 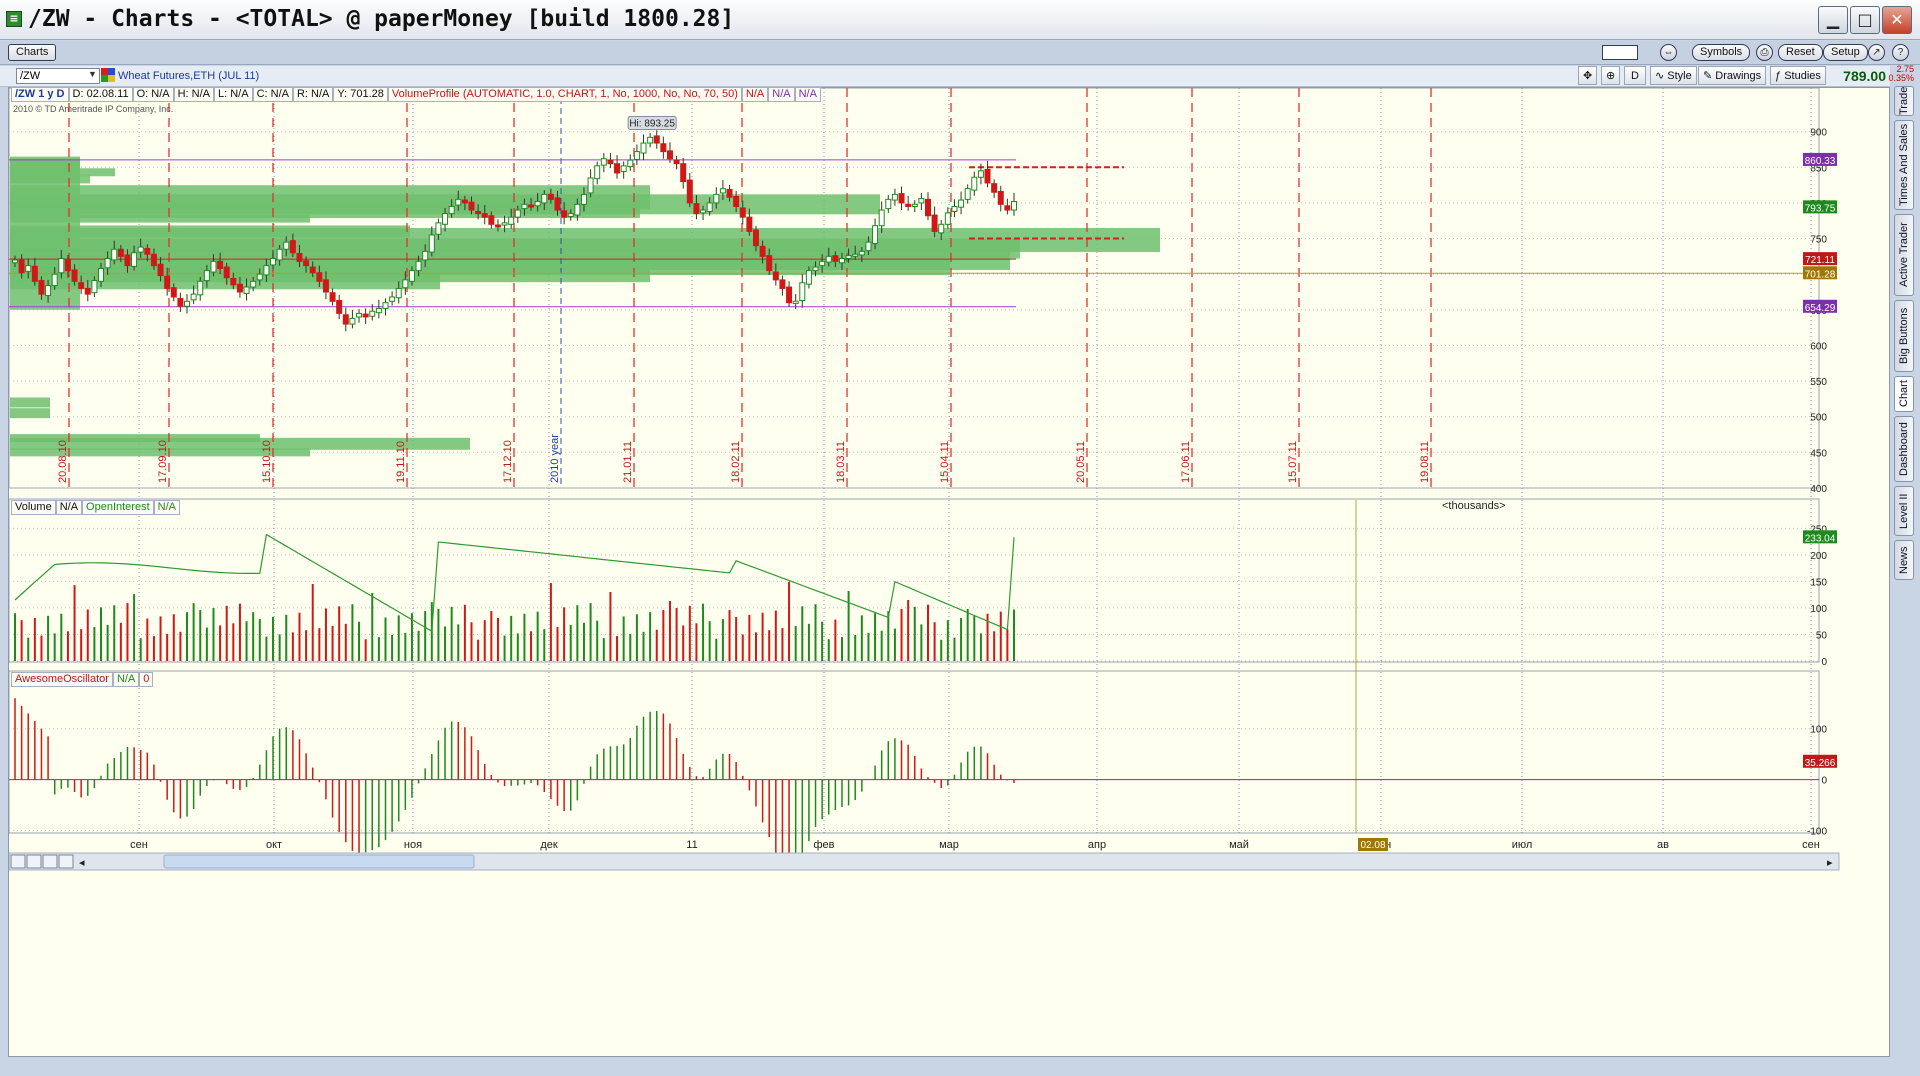 What do you see at coordinates (1824, 662) in the screenshot?
I see `volume-tick-label: 0` at bounding box center [1824, 662].